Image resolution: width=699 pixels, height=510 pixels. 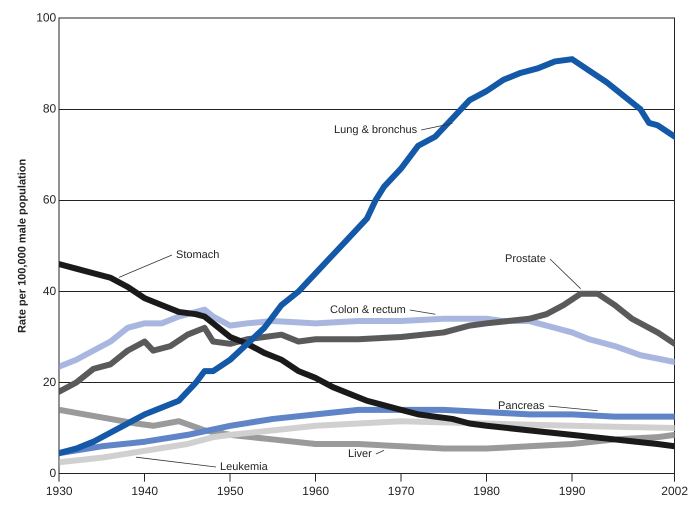 I want to click on x-tick-label: 1940, so click(x=144, y=491).